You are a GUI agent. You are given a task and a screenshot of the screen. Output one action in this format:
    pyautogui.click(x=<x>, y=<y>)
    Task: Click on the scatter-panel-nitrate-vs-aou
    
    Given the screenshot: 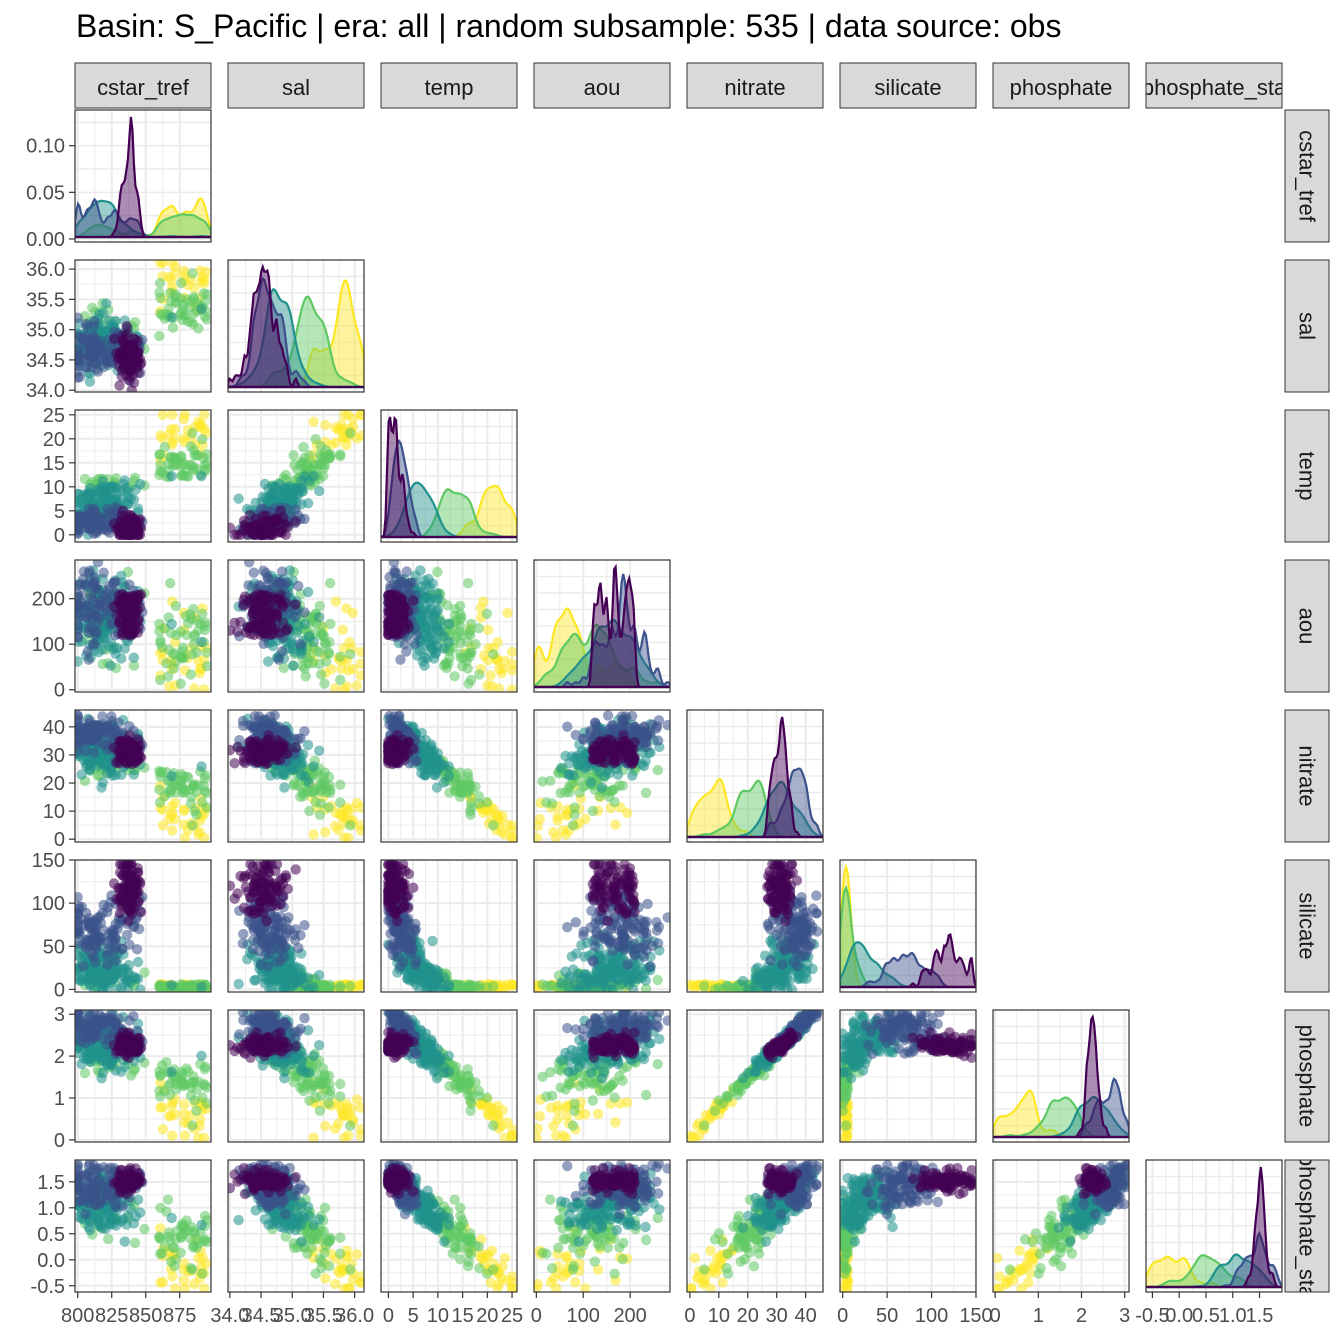 What is the action you would take?
    pyautogui.click(x=602, y=776)
    